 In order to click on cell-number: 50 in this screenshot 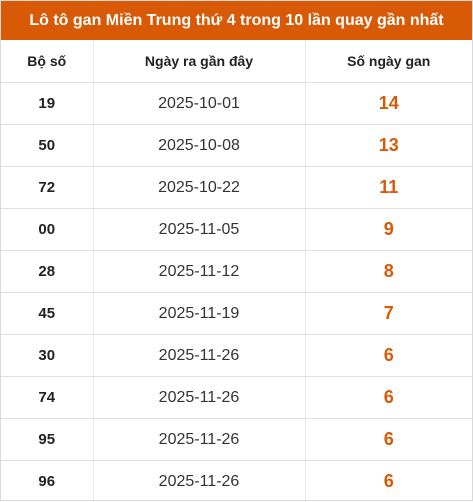, I will do `click(47, 146)`.